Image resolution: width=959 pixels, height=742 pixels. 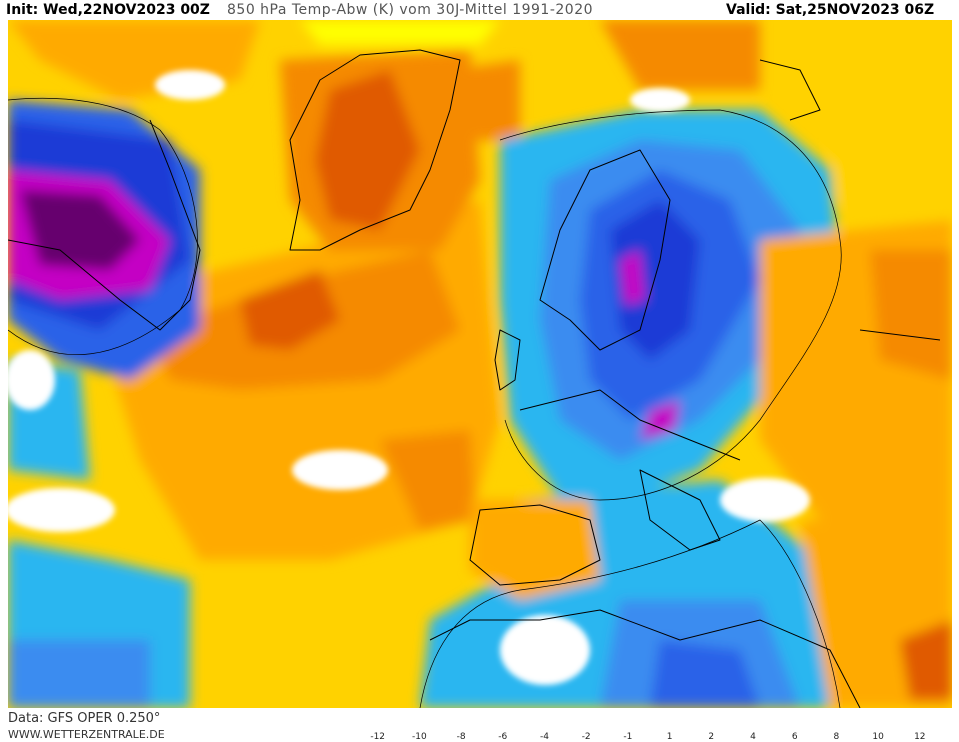 What do you see at coordinates (836, 737) in the screenshot?
I see `legend-tick-label: 8` at bounding box center [836, 737].